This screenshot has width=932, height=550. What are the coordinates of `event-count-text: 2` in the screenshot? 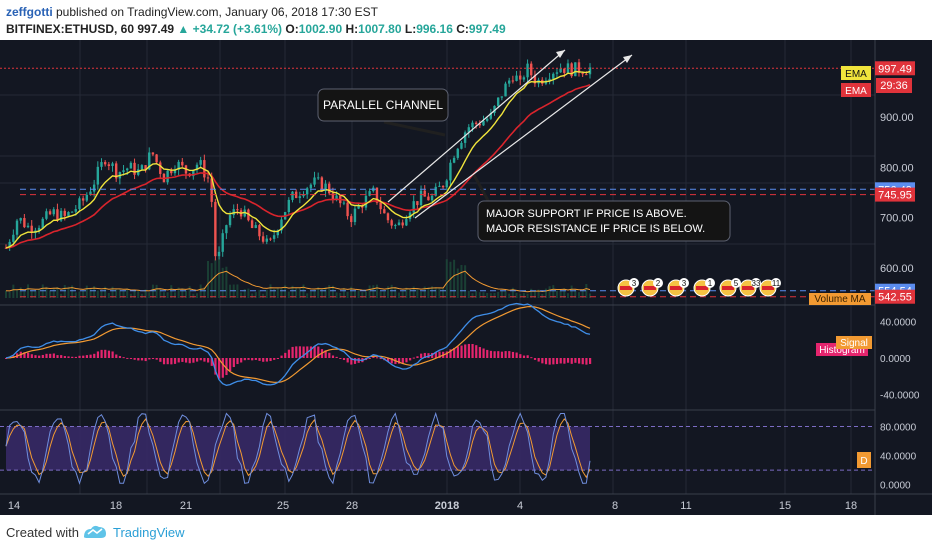 It's located at (658, 283).